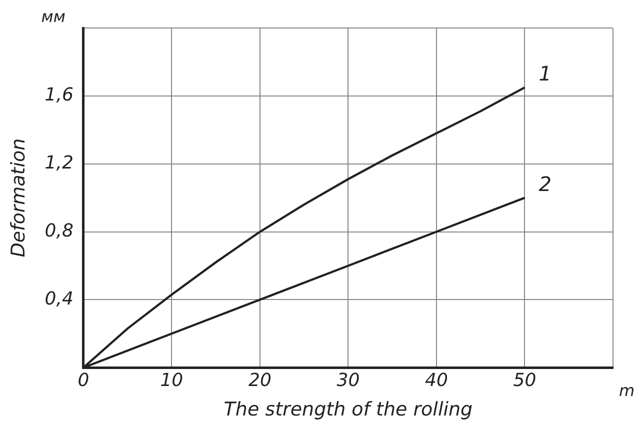  What do you see at coordinates (524, 381) in the screenshot?
I see `x-tick-label: 50` at bounding box center [524, 381].